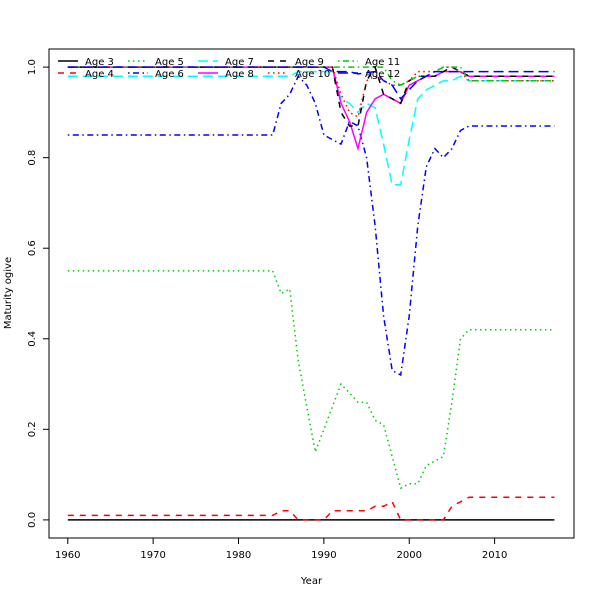  What do you see at coordinates (8, 293) in the screenshot?
I see `y-axis-label: Maturity ogive` at bounding box center [8, 293].